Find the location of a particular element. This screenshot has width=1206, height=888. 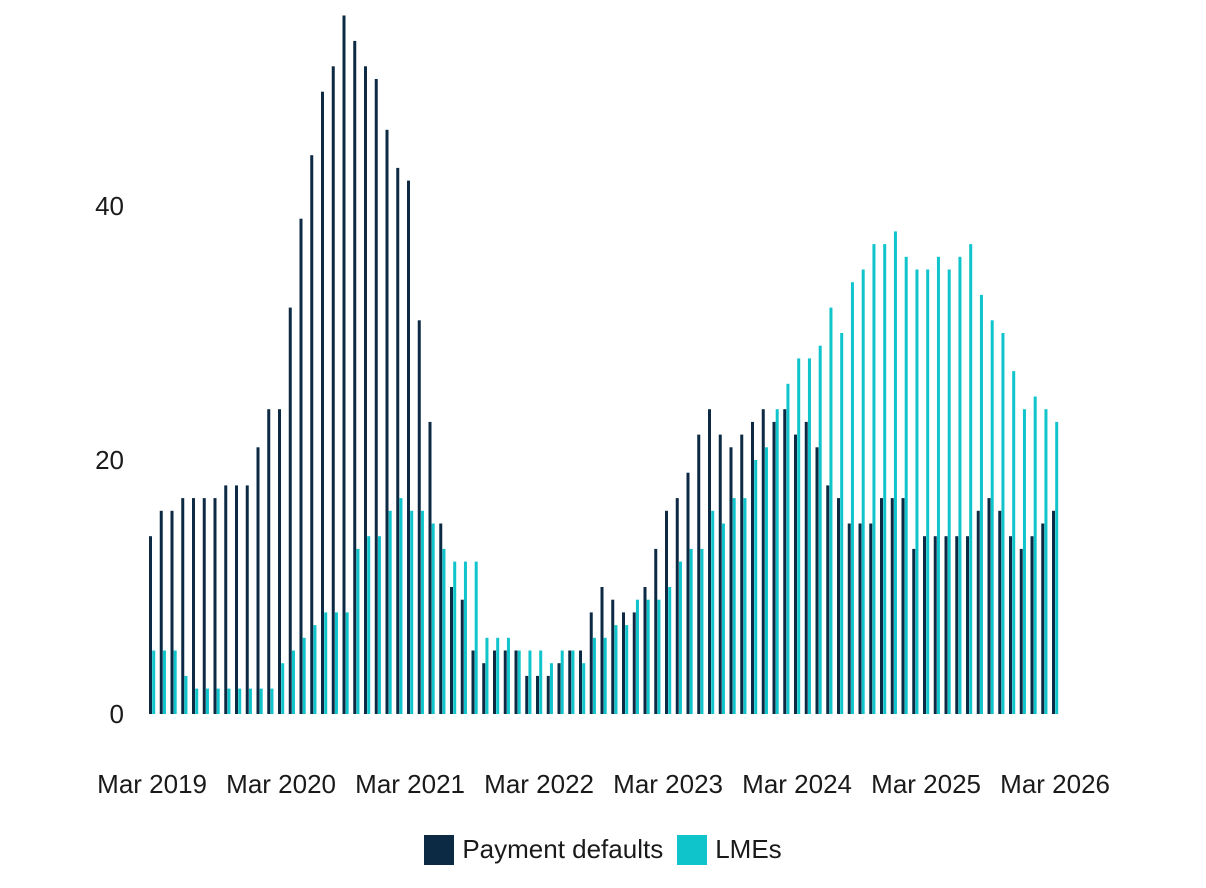

y-axis-ticks: 0 20 40 is located at coordinates (109, 460).